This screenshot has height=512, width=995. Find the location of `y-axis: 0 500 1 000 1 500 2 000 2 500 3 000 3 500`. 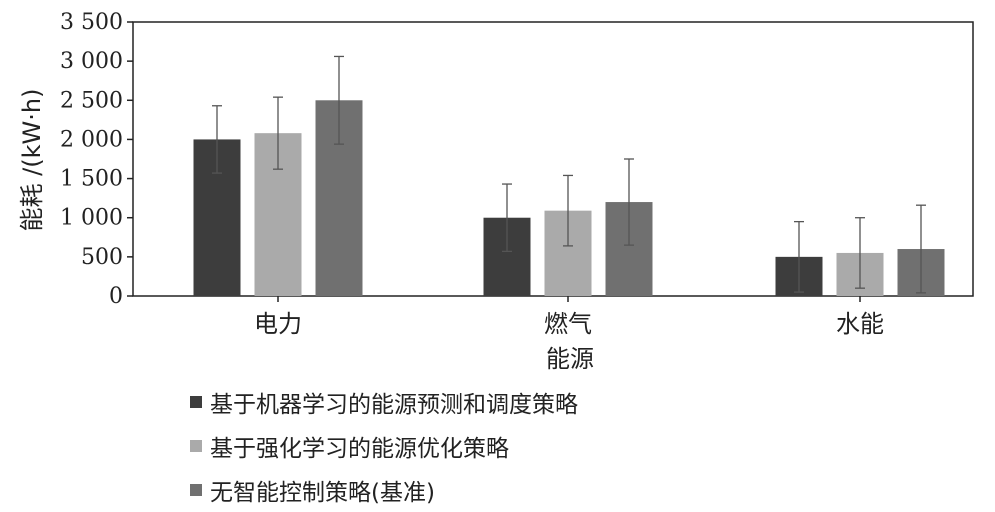

y-axis: 0 500 1 000 1 500 2 000 2 500 3 000 3 500 is located at coordinates (96, 159).